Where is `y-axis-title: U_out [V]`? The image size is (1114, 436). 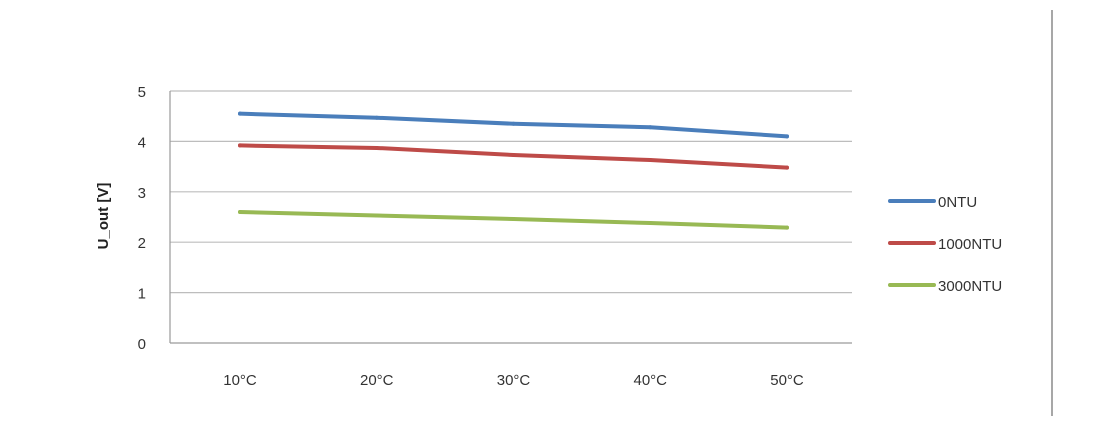
y-axis-title: U_out [V] is located at coordinates (103, 216).